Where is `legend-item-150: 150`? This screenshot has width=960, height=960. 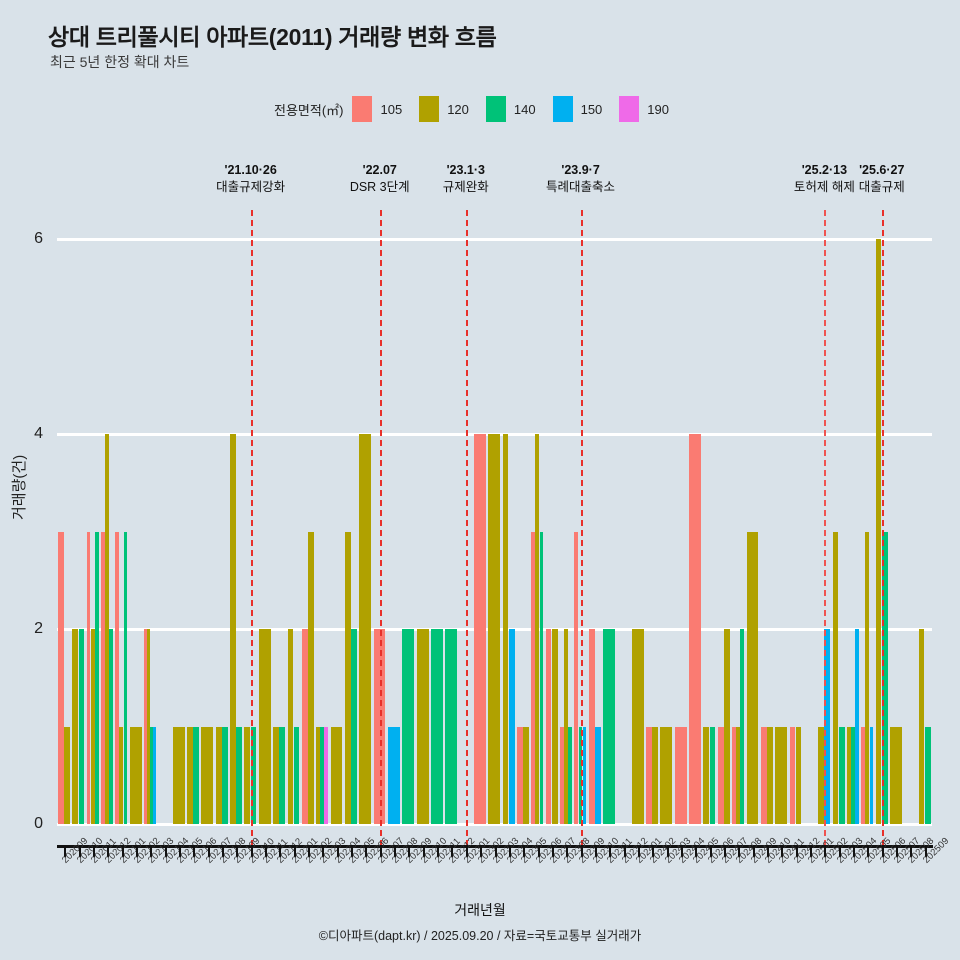 legend-item-150: 150 is located at coordinates (584, 109).